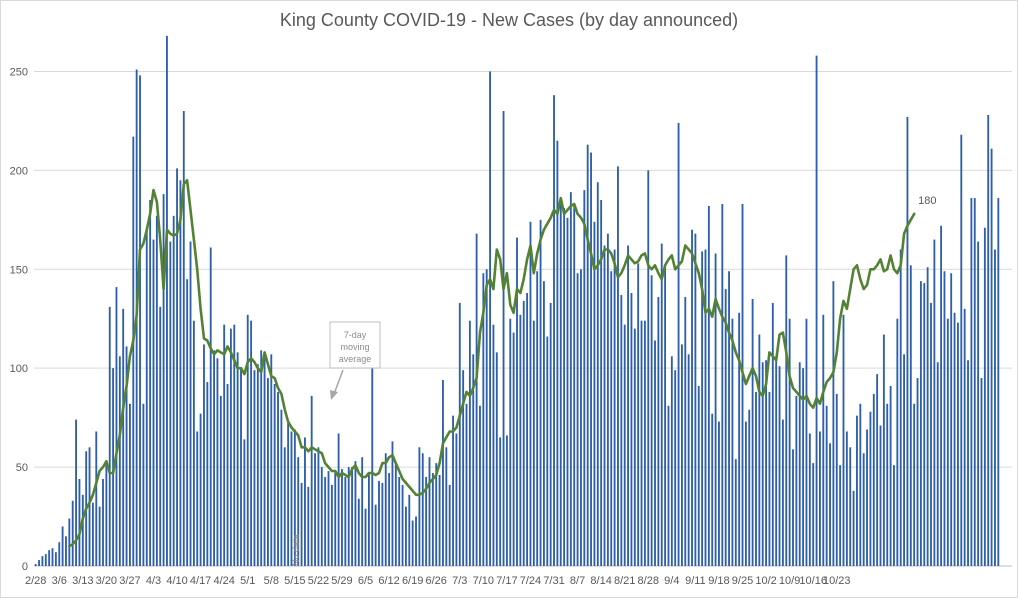 Image resolution: width=1018 pixels, height=598 pixels. I want to click on x-tick-label: 5/1, so click(247, 581).